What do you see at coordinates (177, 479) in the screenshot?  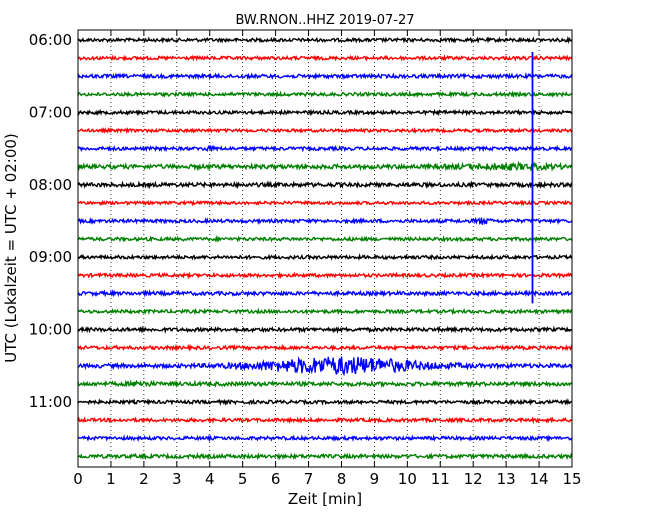 I see `x-tick-label-3: 3` at bounding box center [177, 479].